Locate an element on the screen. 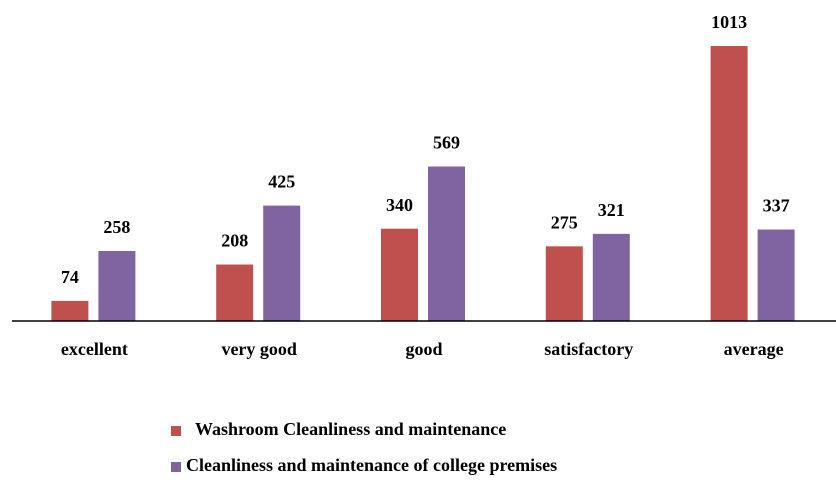 The height and width of the screenshot is (487, 836). x-tick-label: average is located at coordinates (754, 349).